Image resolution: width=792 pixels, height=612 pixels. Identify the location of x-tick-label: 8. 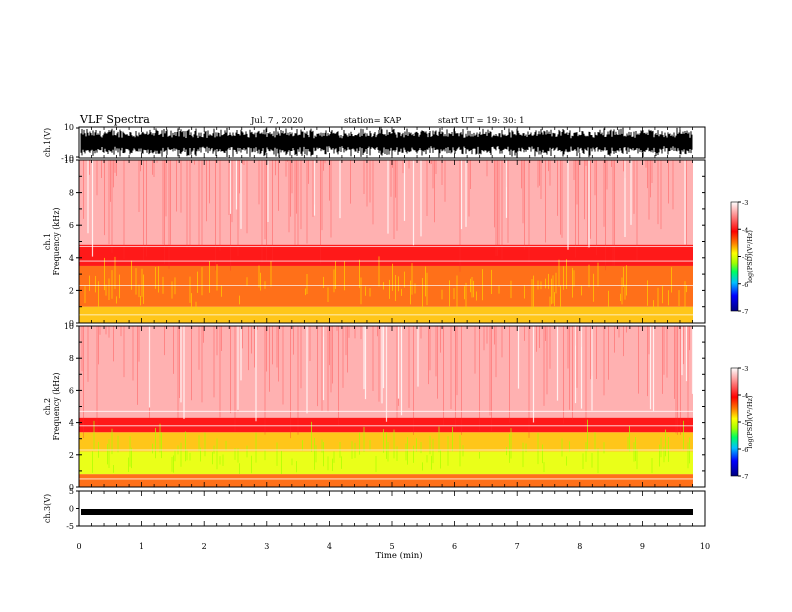
(579, 546).